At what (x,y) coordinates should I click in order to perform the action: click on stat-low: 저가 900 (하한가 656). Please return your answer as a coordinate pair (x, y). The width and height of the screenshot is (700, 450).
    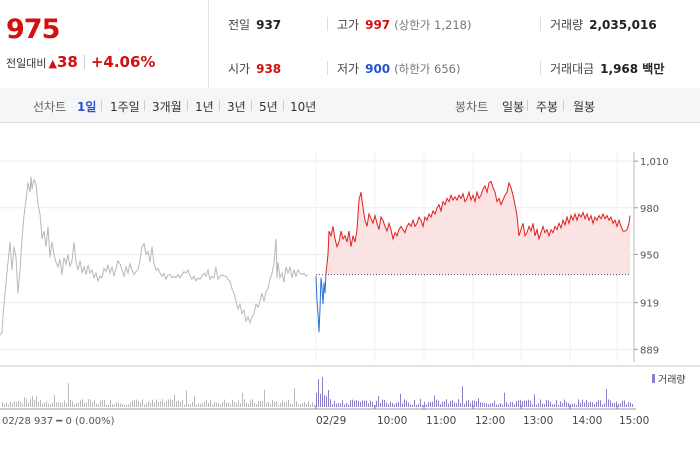
    Looking at the image, I should click on (398, 68).